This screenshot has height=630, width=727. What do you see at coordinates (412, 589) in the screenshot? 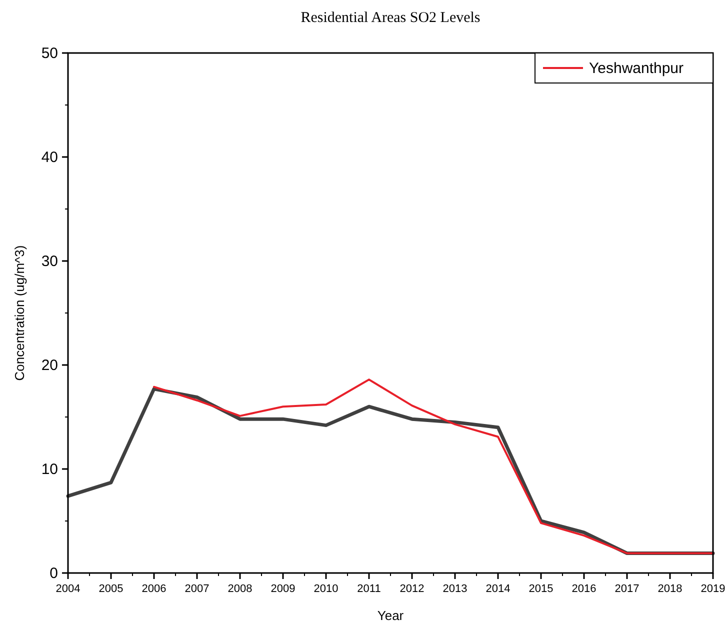
I see `x-tick-label: 2012` at bounding box center [412, 589].